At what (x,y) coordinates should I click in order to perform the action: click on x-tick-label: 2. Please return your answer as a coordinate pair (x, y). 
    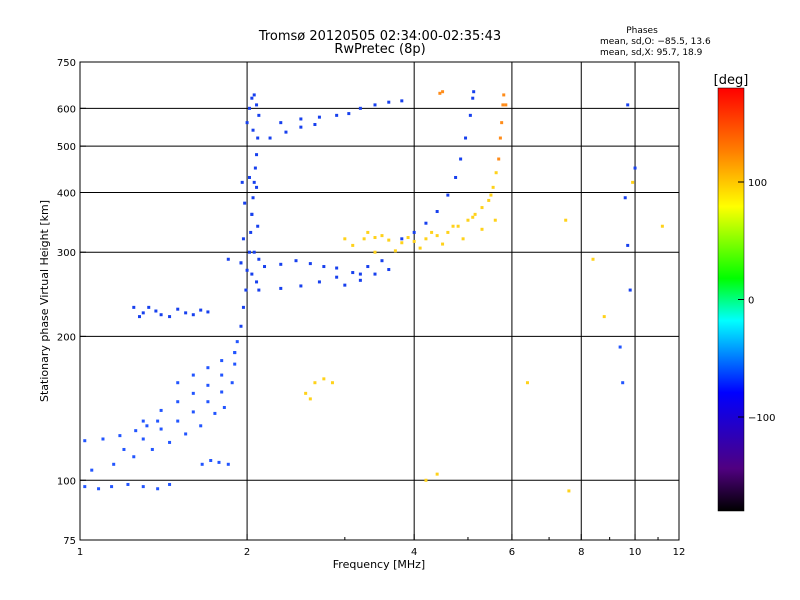
    Looking at the image, I should click on (247, 552).